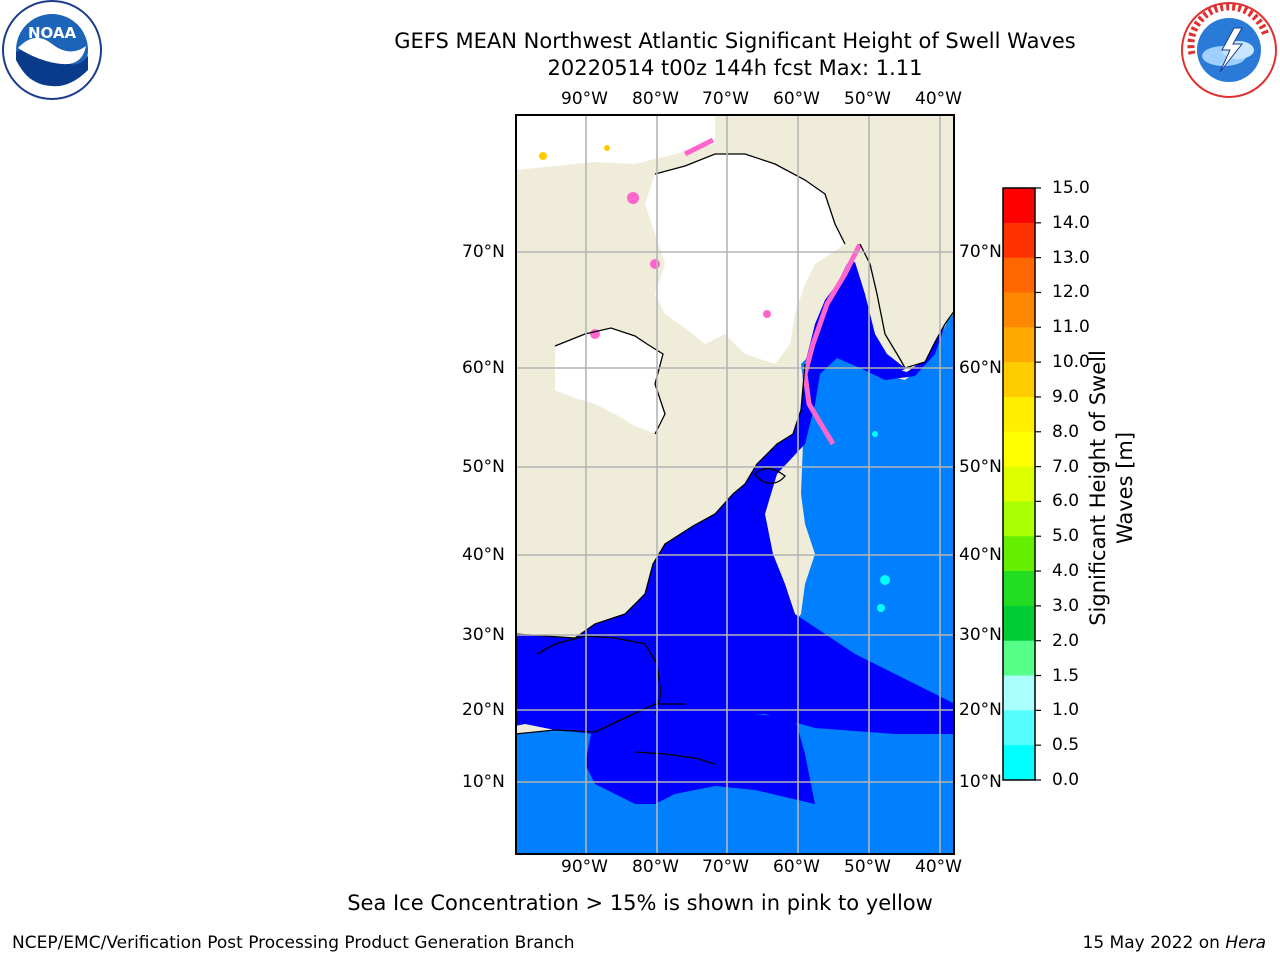  Describe the element at coordinates (980, 555) in the screenshot. I see `lat-tick-right-40n: 40°N` at that location.